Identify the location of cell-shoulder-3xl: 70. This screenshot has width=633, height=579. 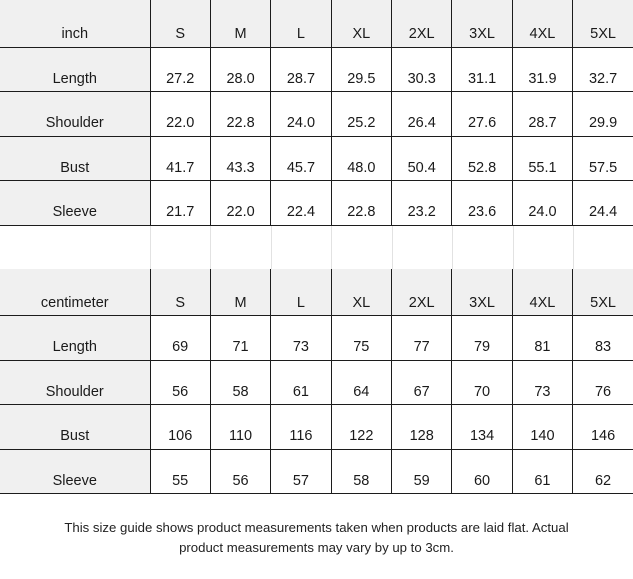
(482, 382).